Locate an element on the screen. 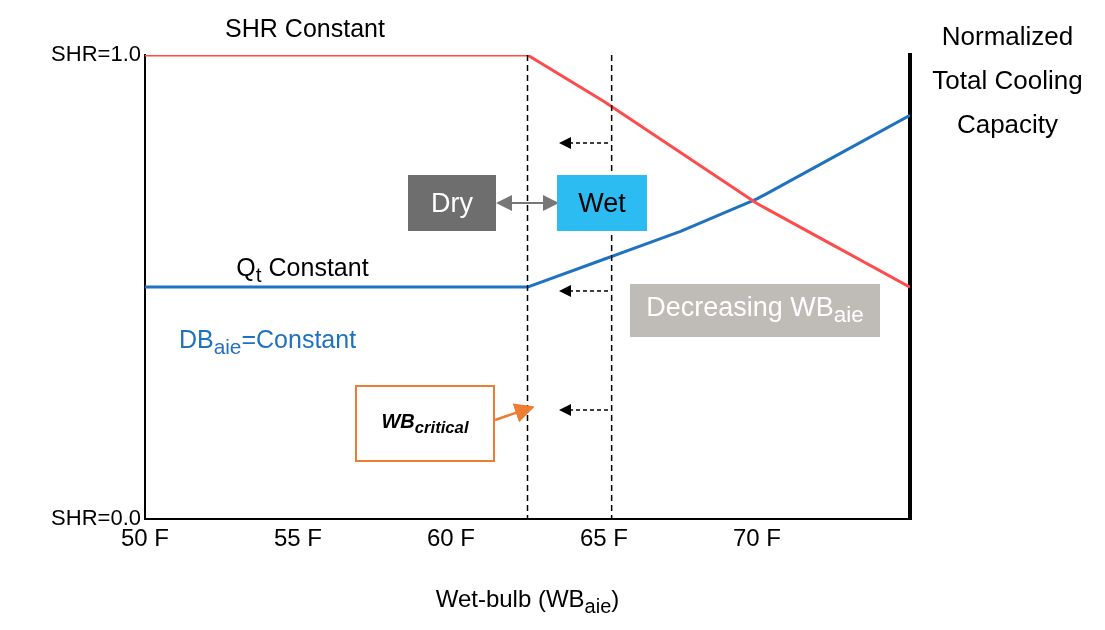  x-tick-label: 55 F is located at coordinates (298, 538).